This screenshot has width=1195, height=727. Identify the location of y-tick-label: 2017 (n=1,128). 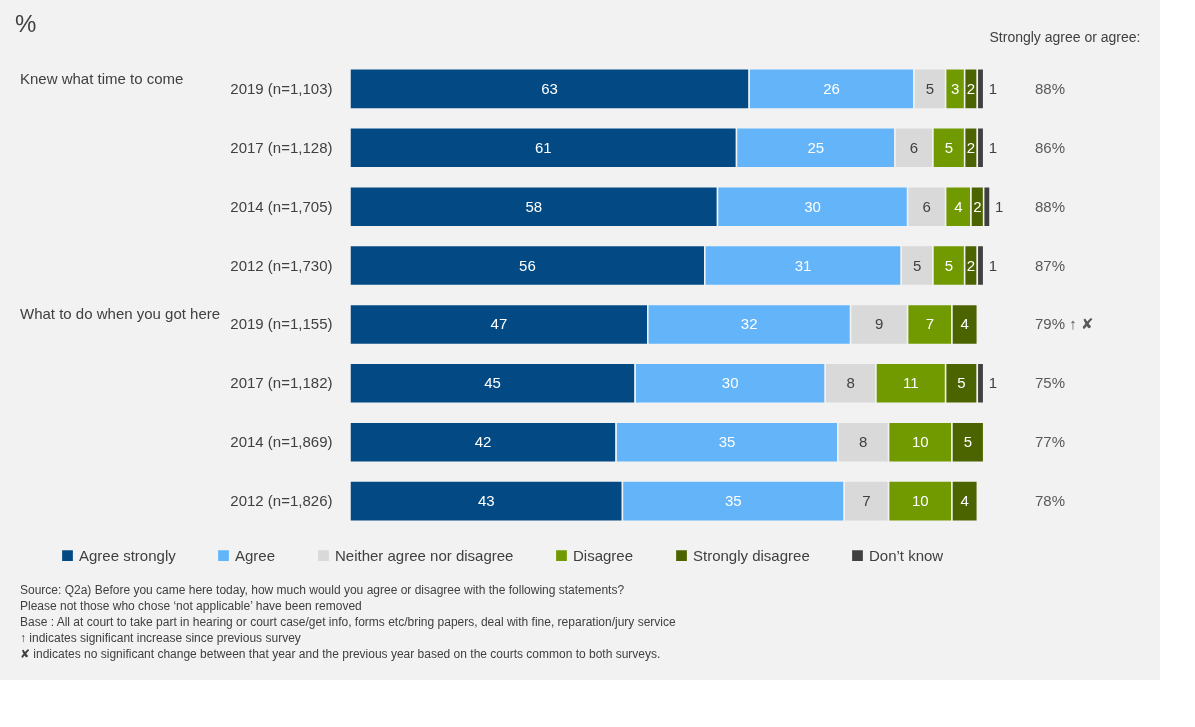
(281, 147).